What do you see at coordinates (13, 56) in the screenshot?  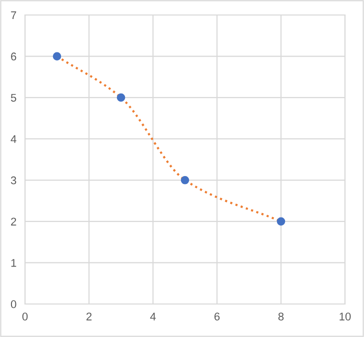 I see `y-tick-label: 6` at bounding box center [13, 56].